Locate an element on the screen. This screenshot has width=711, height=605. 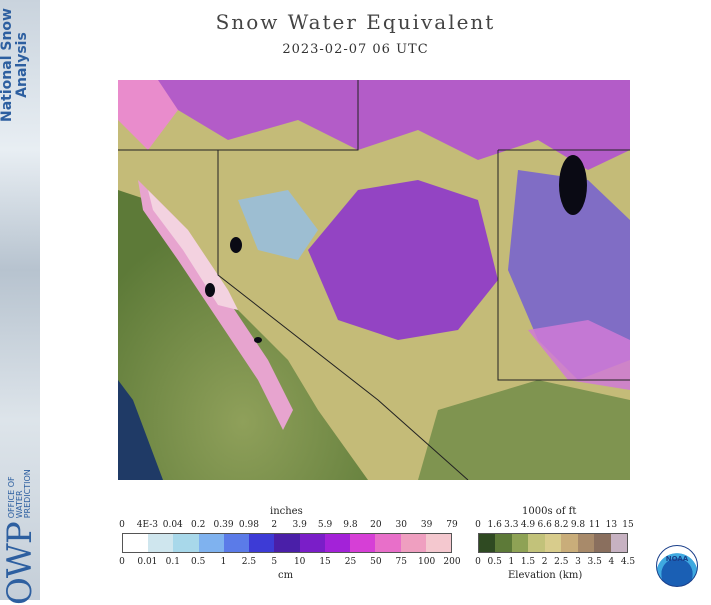
swe-legend-bottom-ticks: 0 0.01 0.1 0.5 1 2.5 5 10 15 25 50 75 100 200 is located at coordinates (289, 563).